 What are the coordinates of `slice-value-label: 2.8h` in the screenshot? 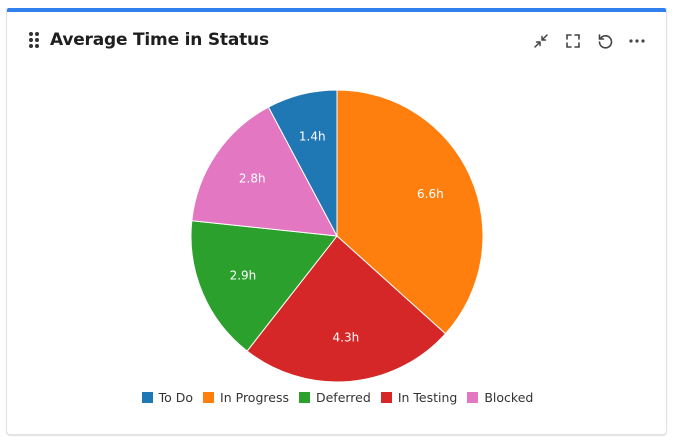 It's located at (252, 178).